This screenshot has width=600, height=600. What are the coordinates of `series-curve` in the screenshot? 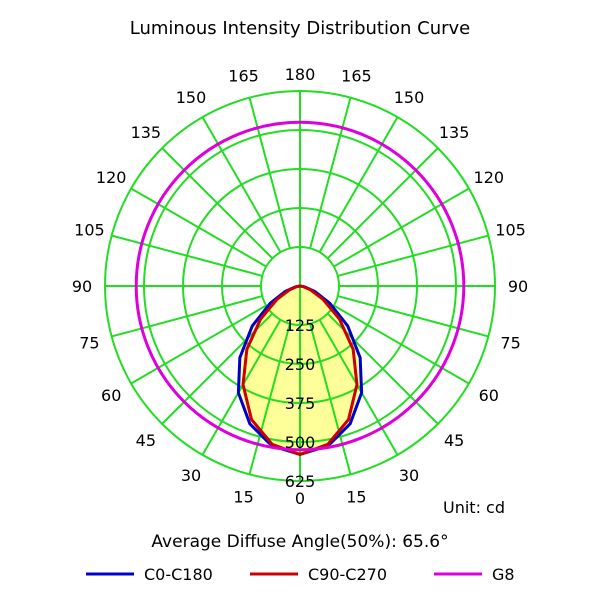 It's located at (300, 370).